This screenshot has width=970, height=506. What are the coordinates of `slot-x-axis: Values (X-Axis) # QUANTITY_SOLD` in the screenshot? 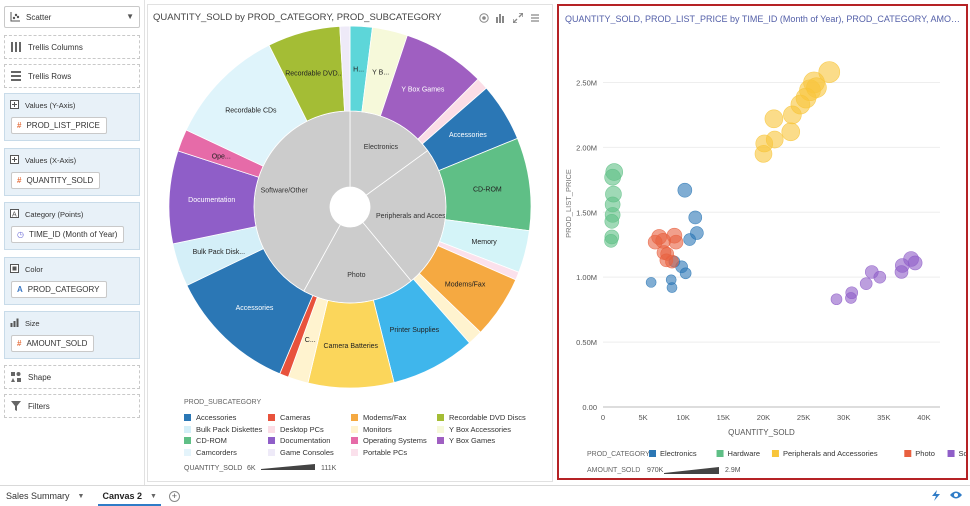 It's located at (72, 172).